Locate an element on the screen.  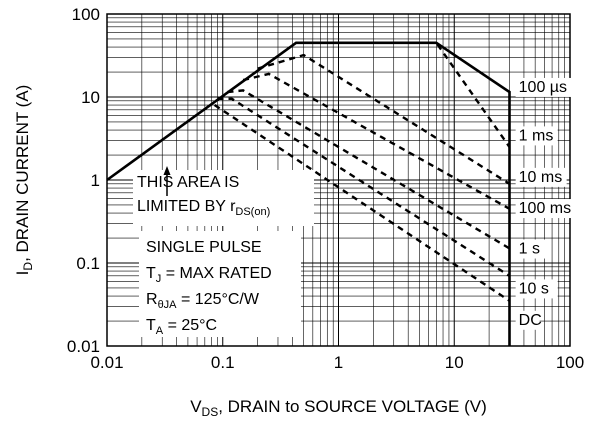
series-label: DC is located at coordinates (530, 320).